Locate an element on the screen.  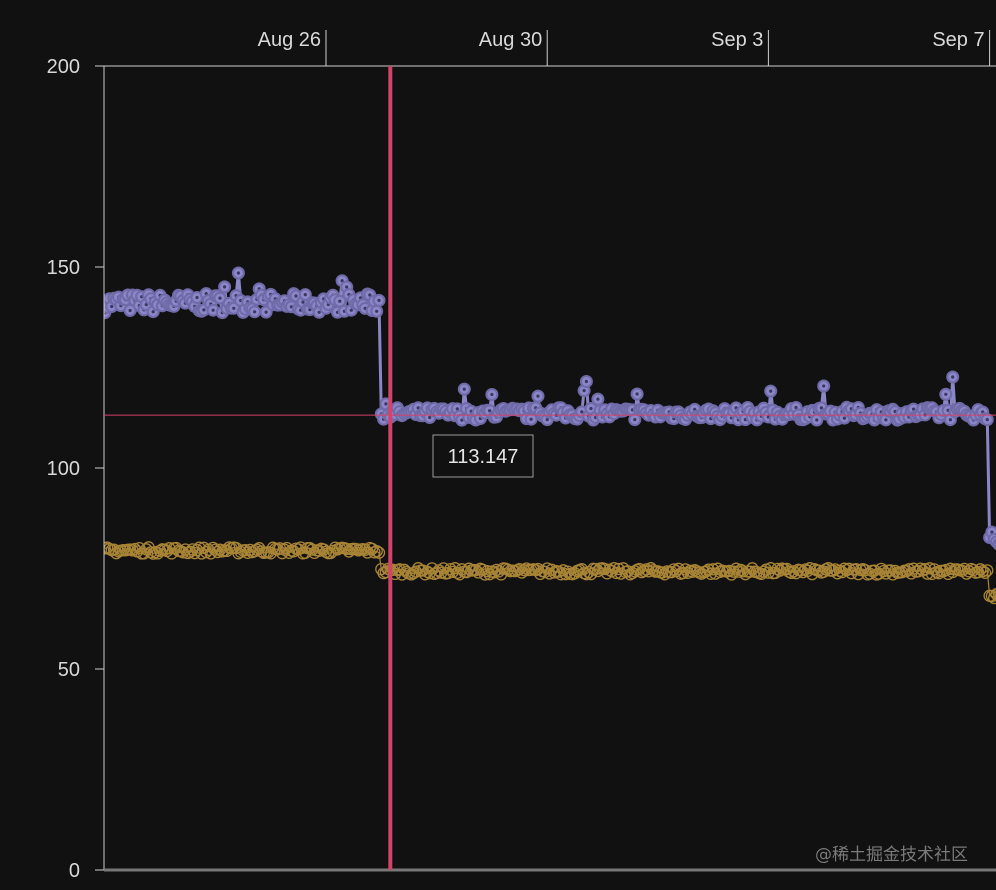
watermark-text: @稀土掘金技术社区 is located at coordinates (891, 855).